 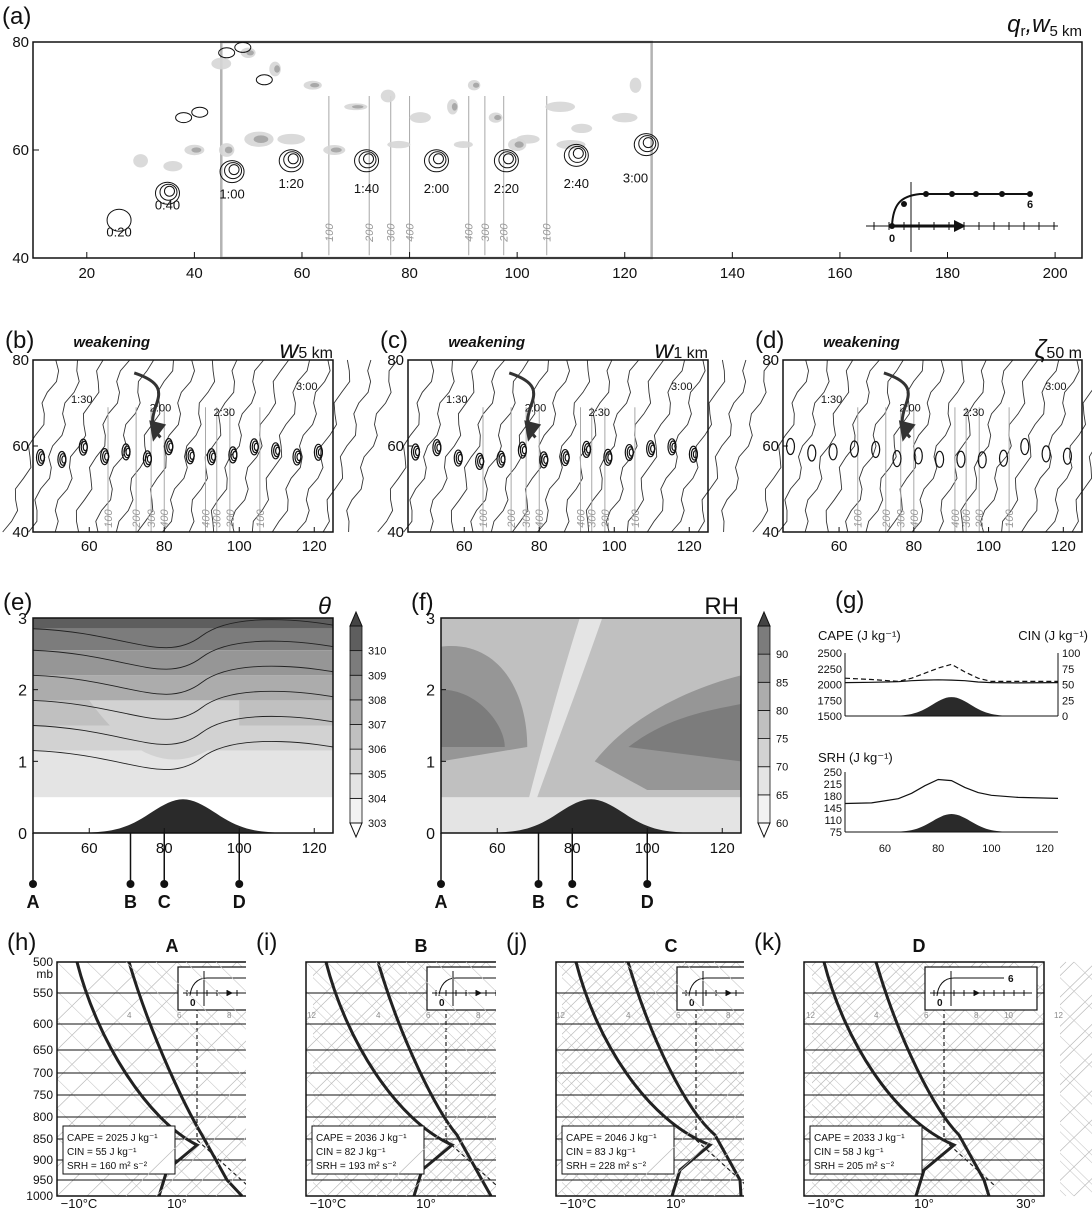 I want to click on cape-tick-label: 2250, so click(x=830, y=670).